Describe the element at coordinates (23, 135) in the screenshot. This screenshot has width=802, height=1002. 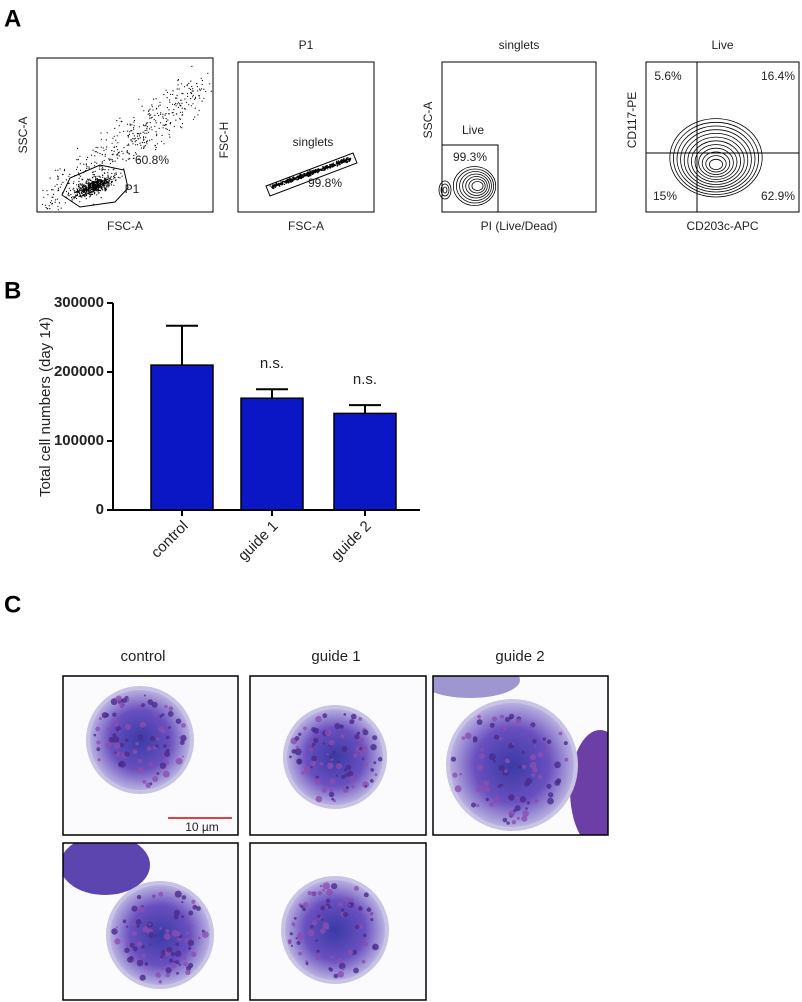
I see `y-axis-label: SSC-A` at that location.